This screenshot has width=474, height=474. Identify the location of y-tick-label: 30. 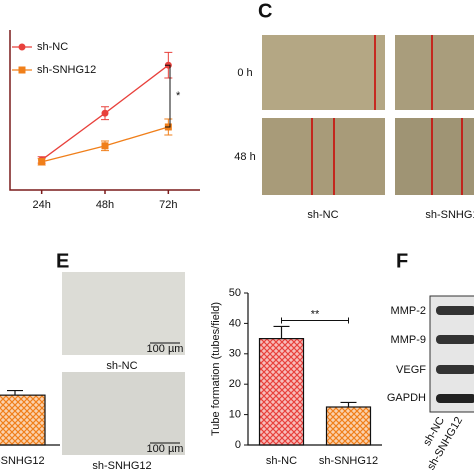
(235, 354).